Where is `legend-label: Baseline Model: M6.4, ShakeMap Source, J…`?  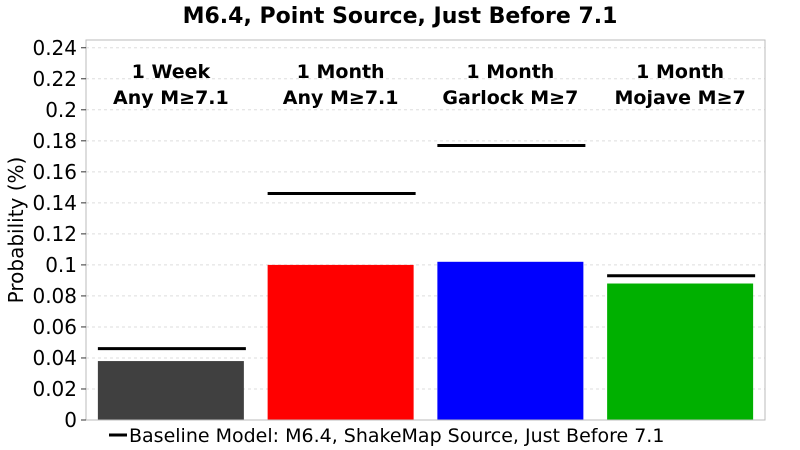 legend-label: Baseline Model: M6.4, ShakeMap Source, J… is located at coordinates (396, 436).